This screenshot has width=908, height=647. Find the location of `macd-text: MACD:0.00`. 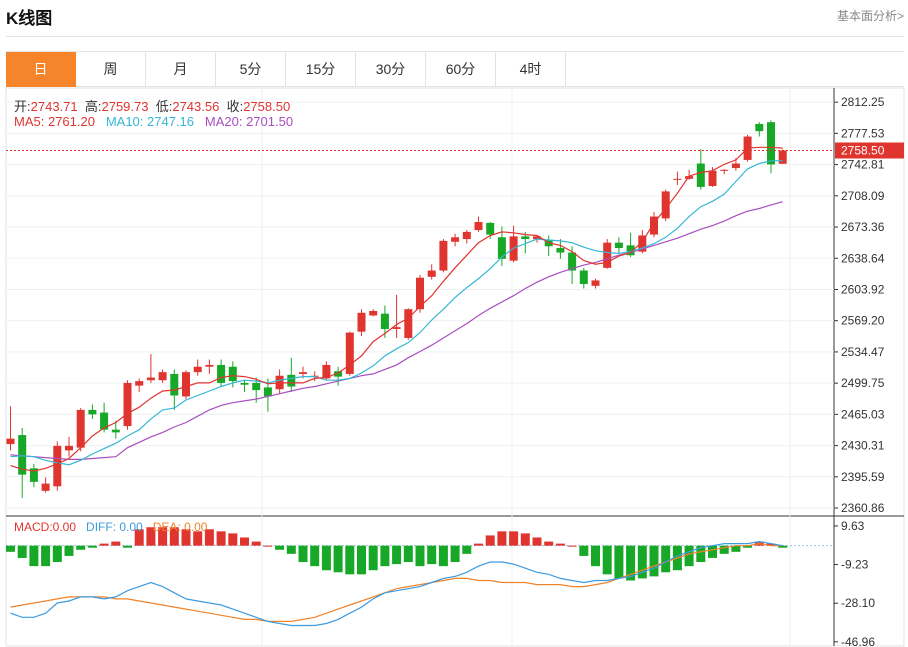

macd-text: MACD:0.00 is located at coordinates (45, 527).